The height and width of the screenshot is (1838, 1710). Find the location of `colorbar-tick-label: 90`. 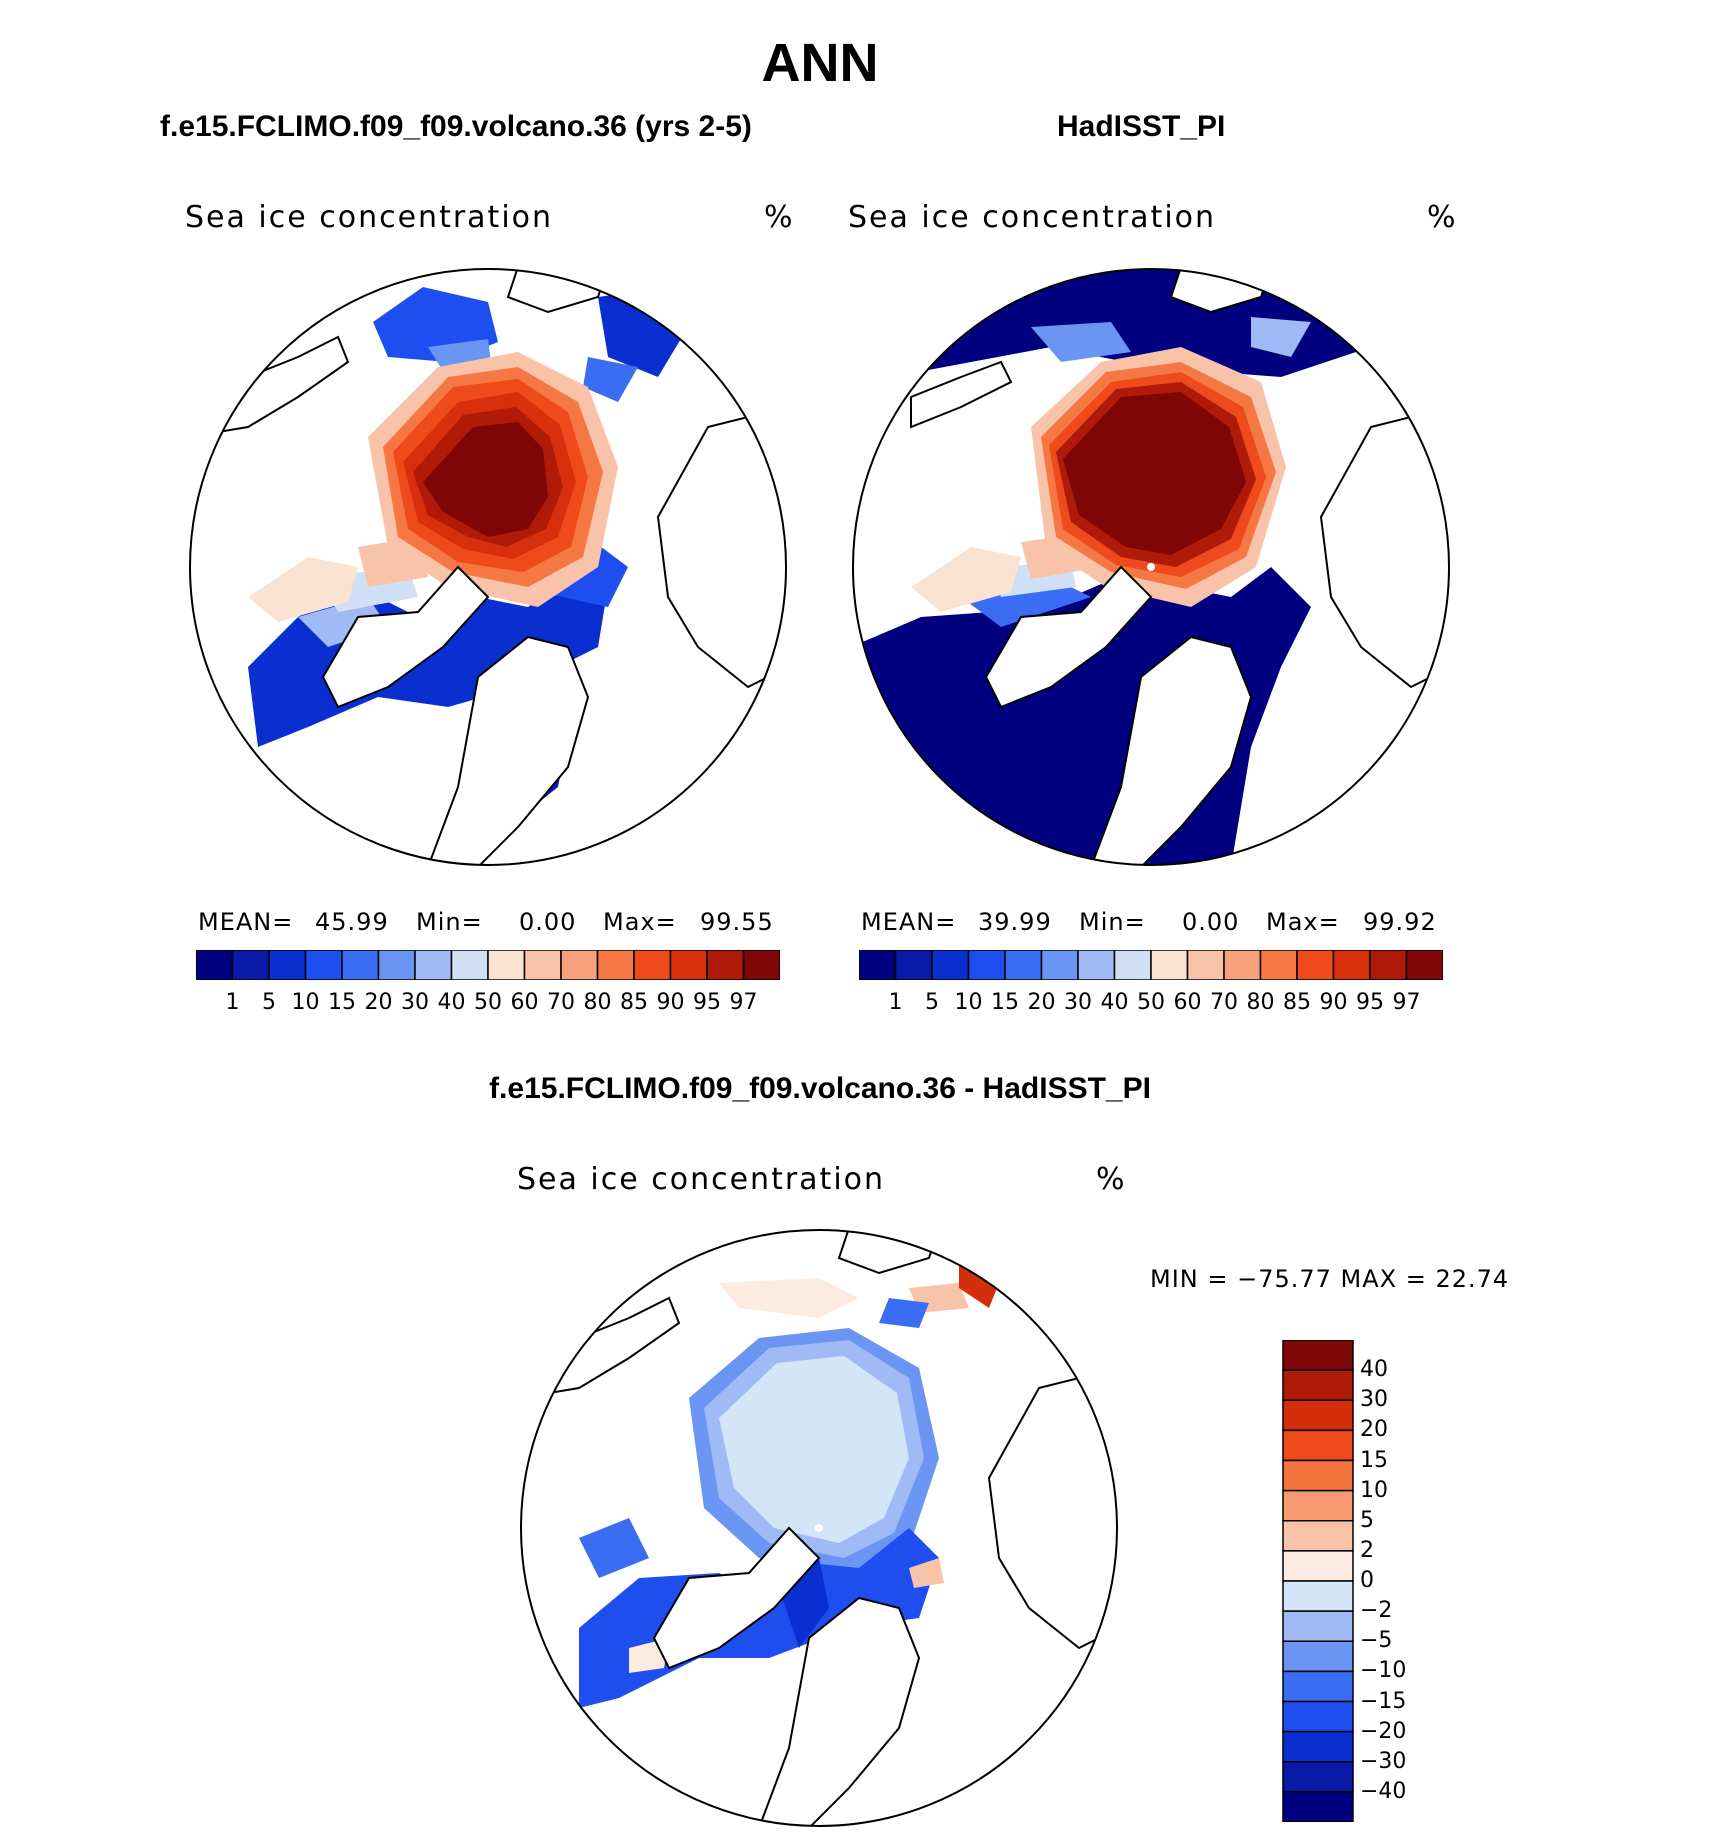

colorbar-tick-label: 90 is located at coordinates (670, 1002).